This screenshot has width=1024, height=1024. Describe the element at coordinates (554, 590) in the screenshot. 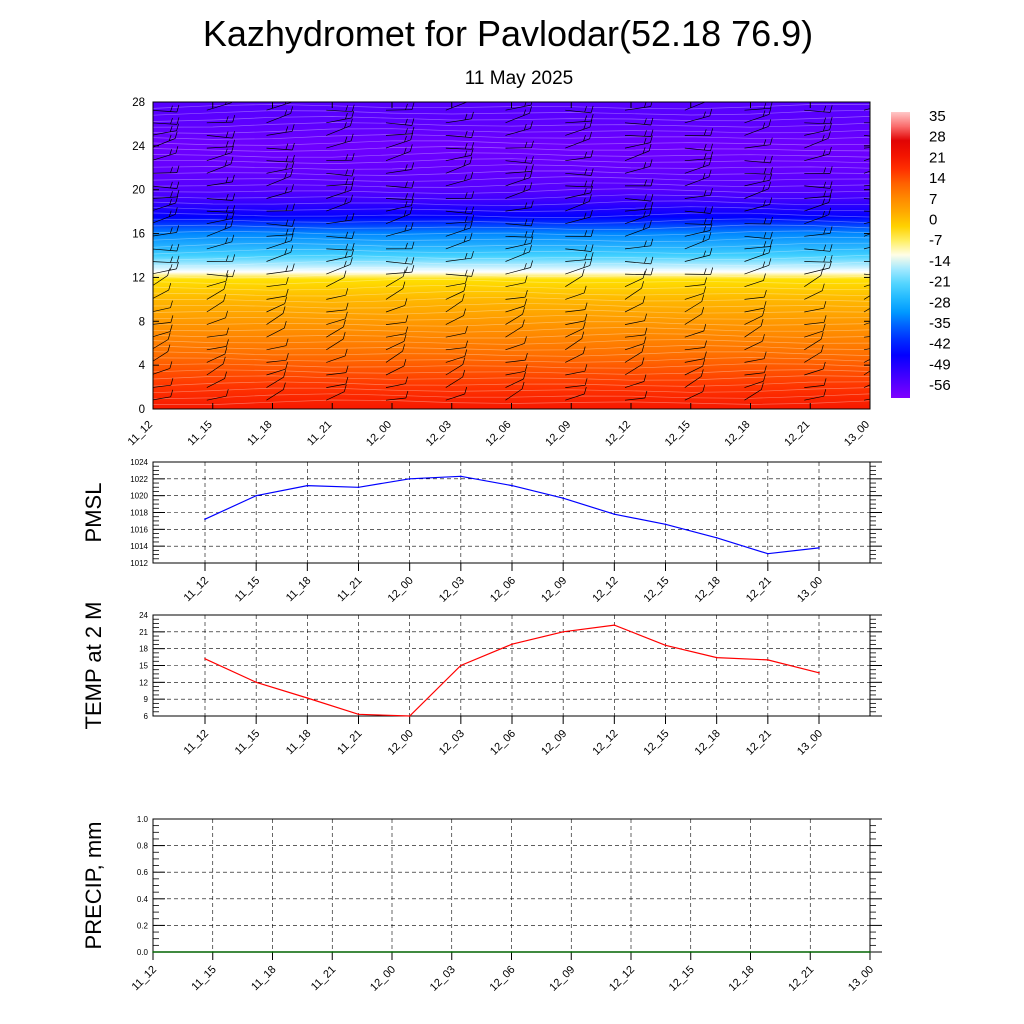

I see `x-tick-label: 12_09` at that location.